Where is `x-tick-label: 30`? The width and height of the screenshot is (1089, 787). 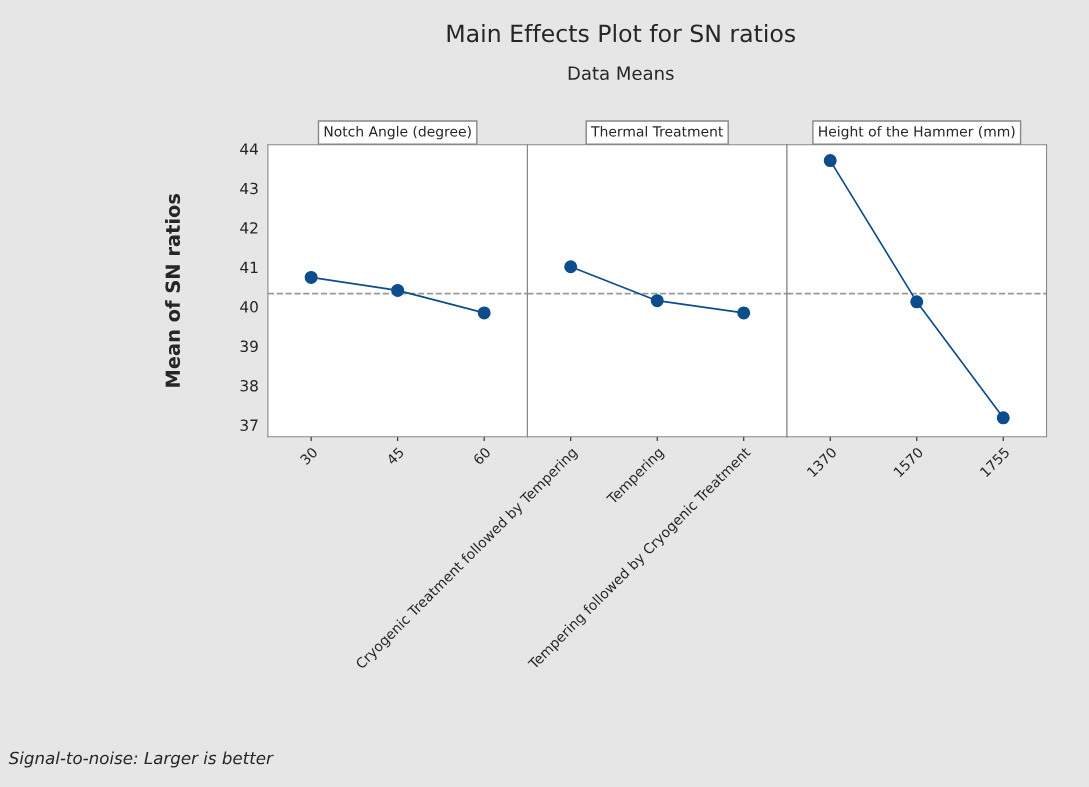
x-tick-label: 30 is located at coordinates (309, 456).